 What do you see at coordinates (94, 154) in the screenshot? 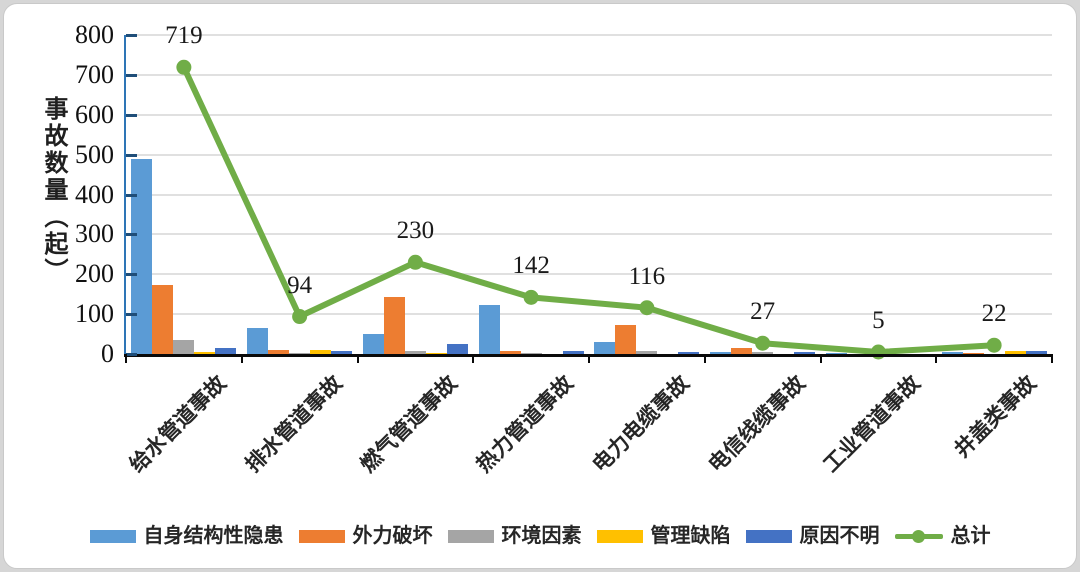
I see `y-axis-tick-label: 500` at bounding box center [94, 154].